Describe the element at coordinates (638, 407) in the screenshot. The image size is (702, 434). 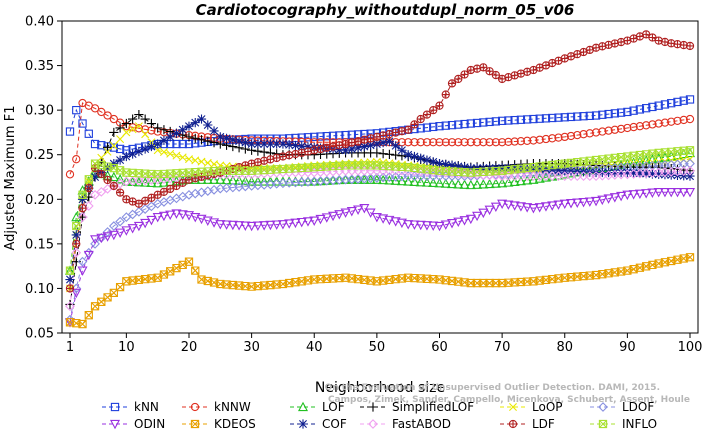
I see `legend-label: LDOF` at that location.